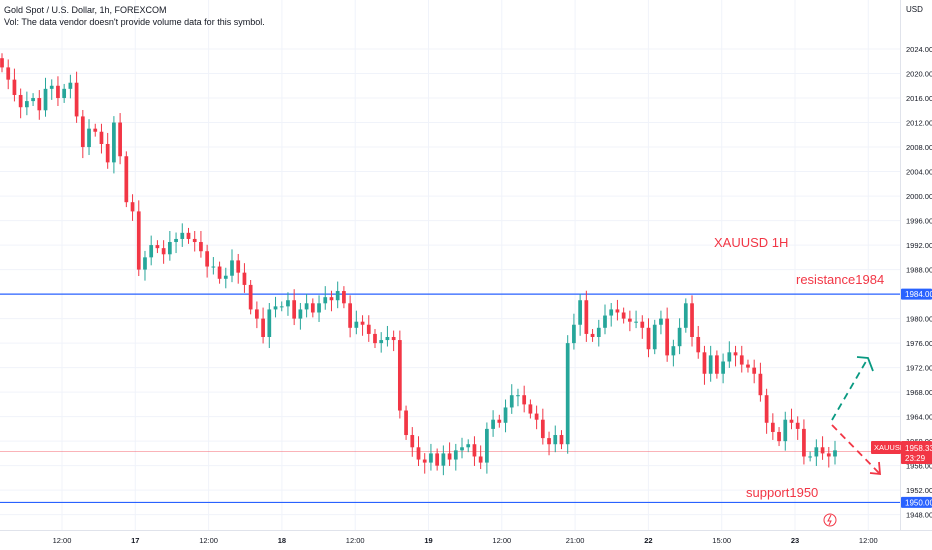  I want to click on lightning-icon, so click(830, 520).